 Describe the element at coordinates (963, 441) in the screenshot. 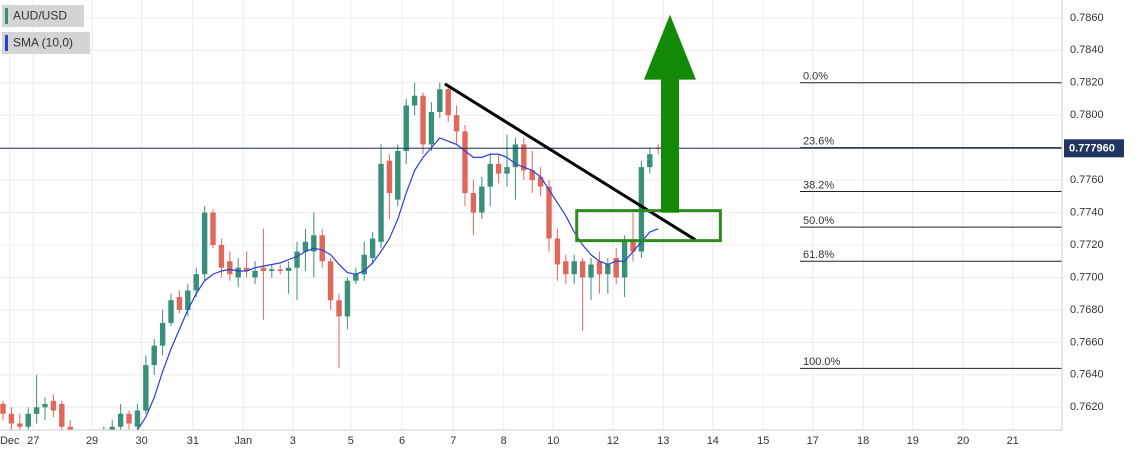

I see `x-tick-label: 20` at that location.